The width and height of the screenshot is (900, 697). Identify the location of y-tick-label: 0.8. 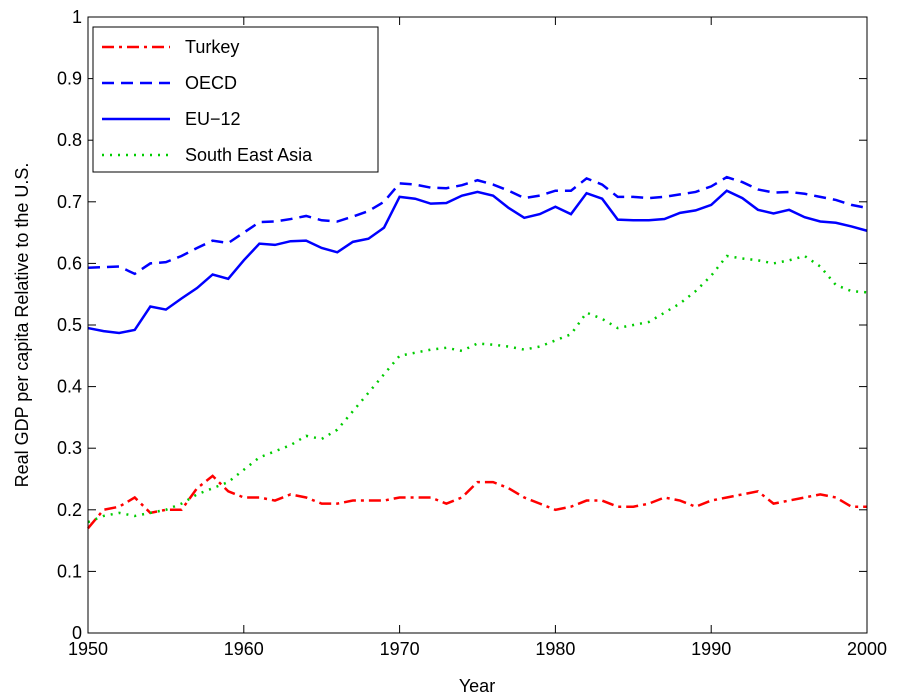
(69, 140).